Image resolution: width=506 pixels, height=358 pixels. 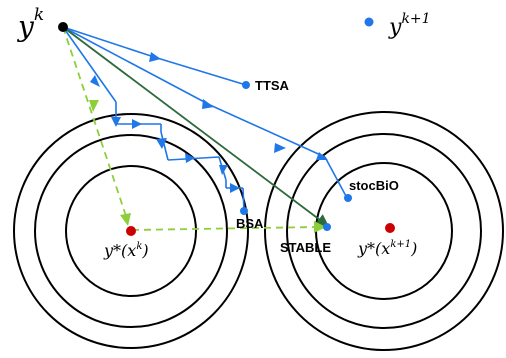 What do you see at coordinates (409, 25) in the screenshot?
I see `legend-label: yk+1` at bounding box center [409, 25].